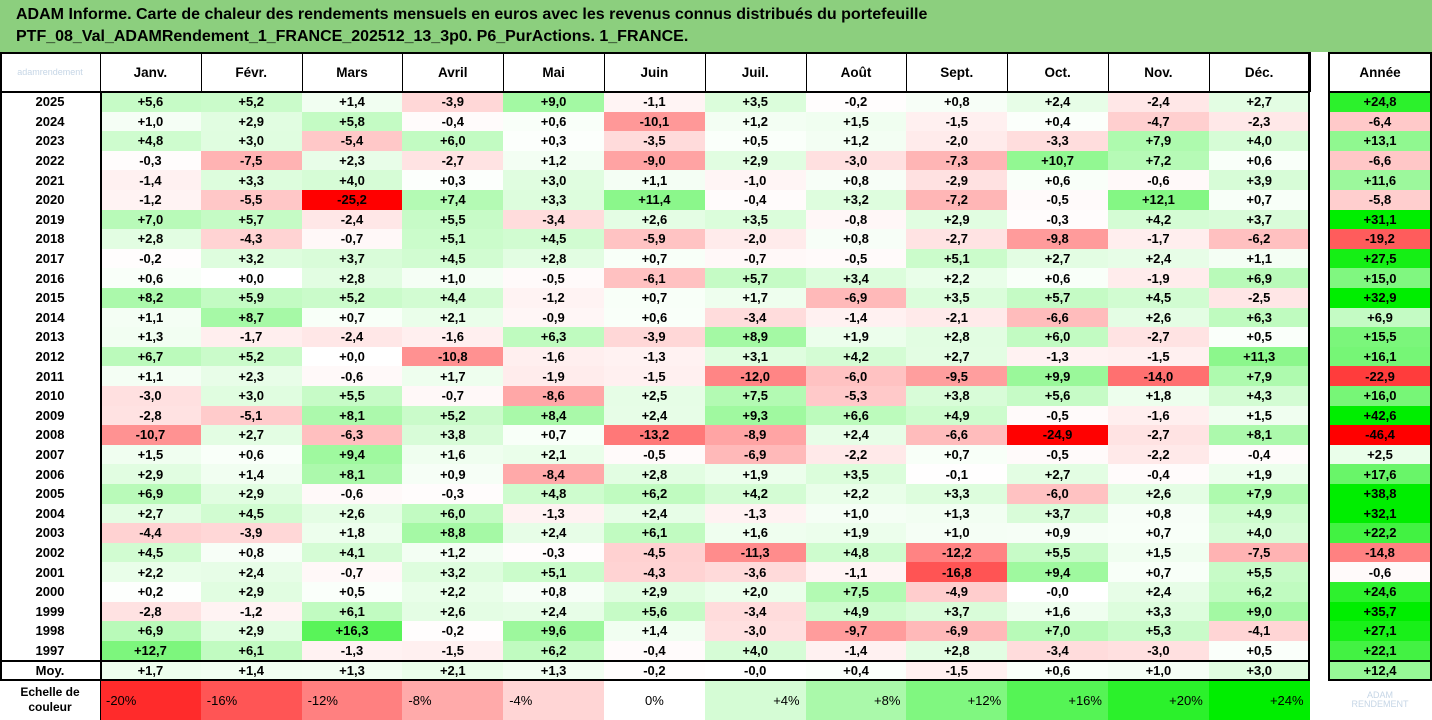 The image size is (1432, 720). What do you see at coordinates (1259, 700) in the screenshot?
I see `color-scale-step: +24%` at bounding box center [1259, 700].